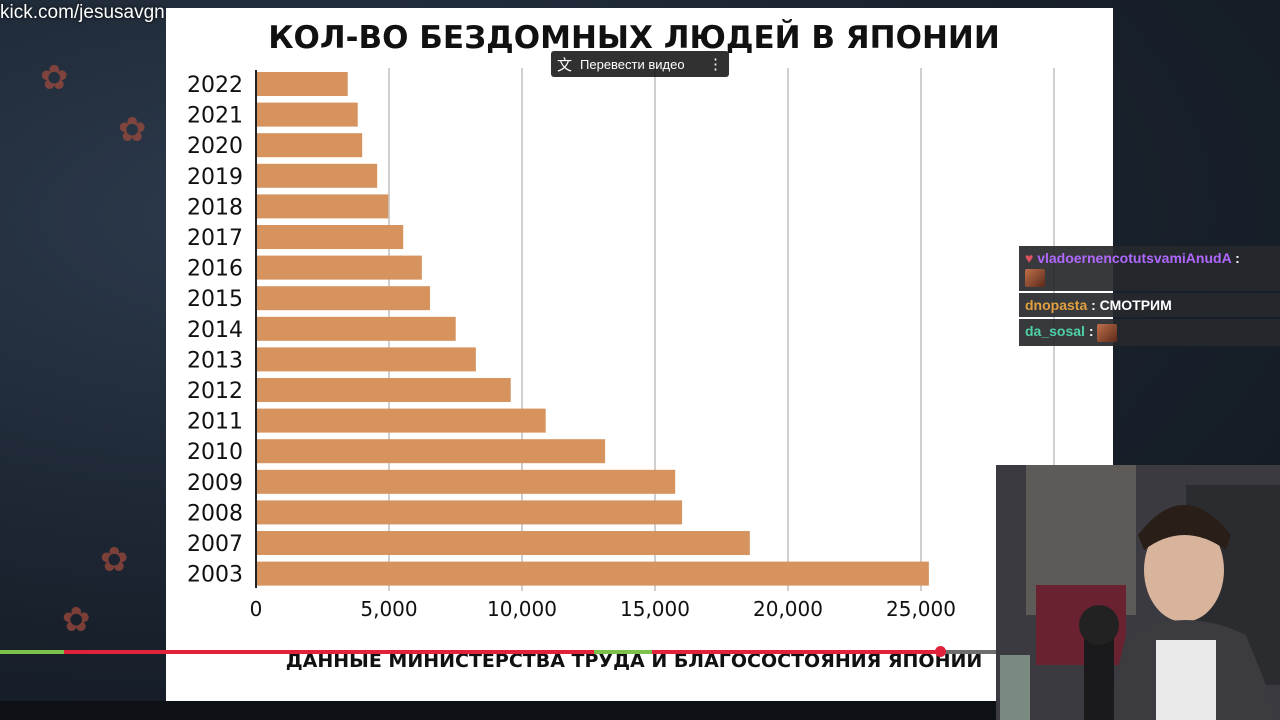 The image size is (1280, 720). I want to click on webcam-scene, so click(1138, 592).